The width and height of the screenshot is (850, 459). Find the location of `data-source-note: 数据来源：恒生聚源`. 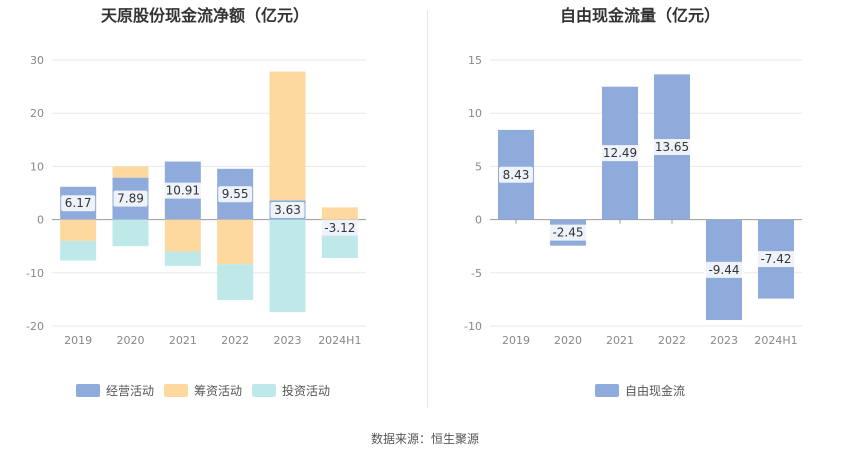

data-source-note: 数据来源：恒生聚源 is located at coordinates (424, 439).